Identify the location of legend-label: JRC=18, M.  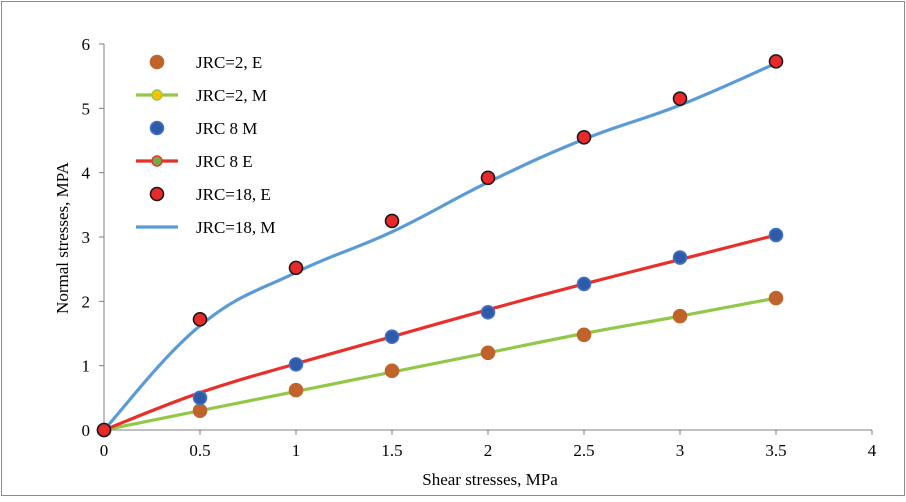
(236, 227).